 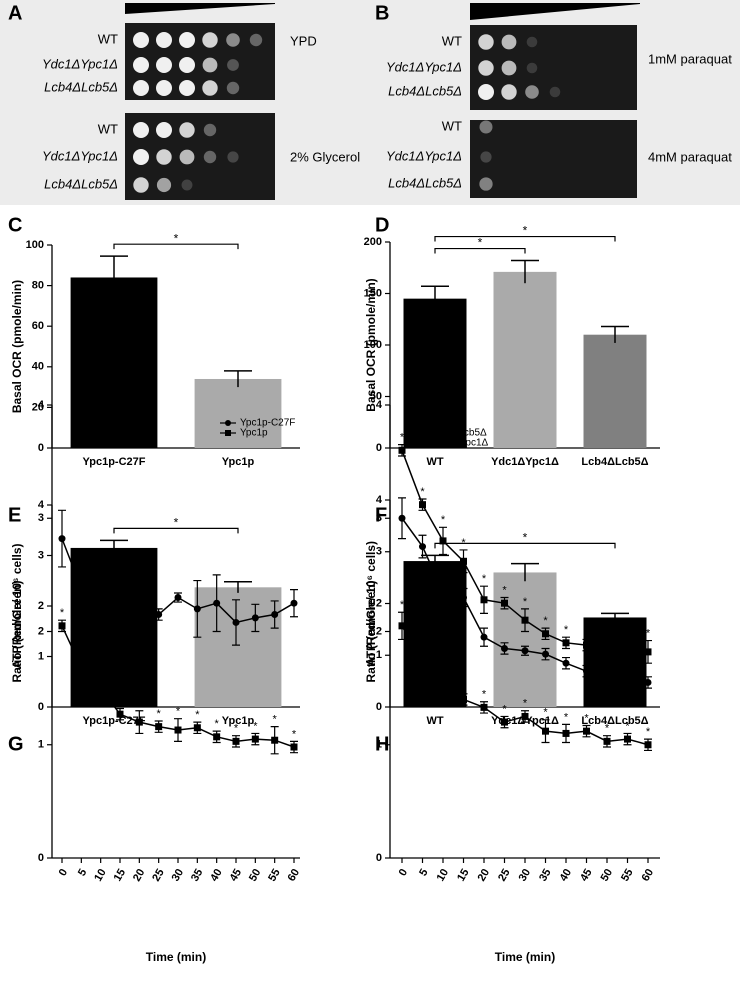 I want to click on legend-label: Lcb4ΔLcb5Δ, so click(x=458, y=433).